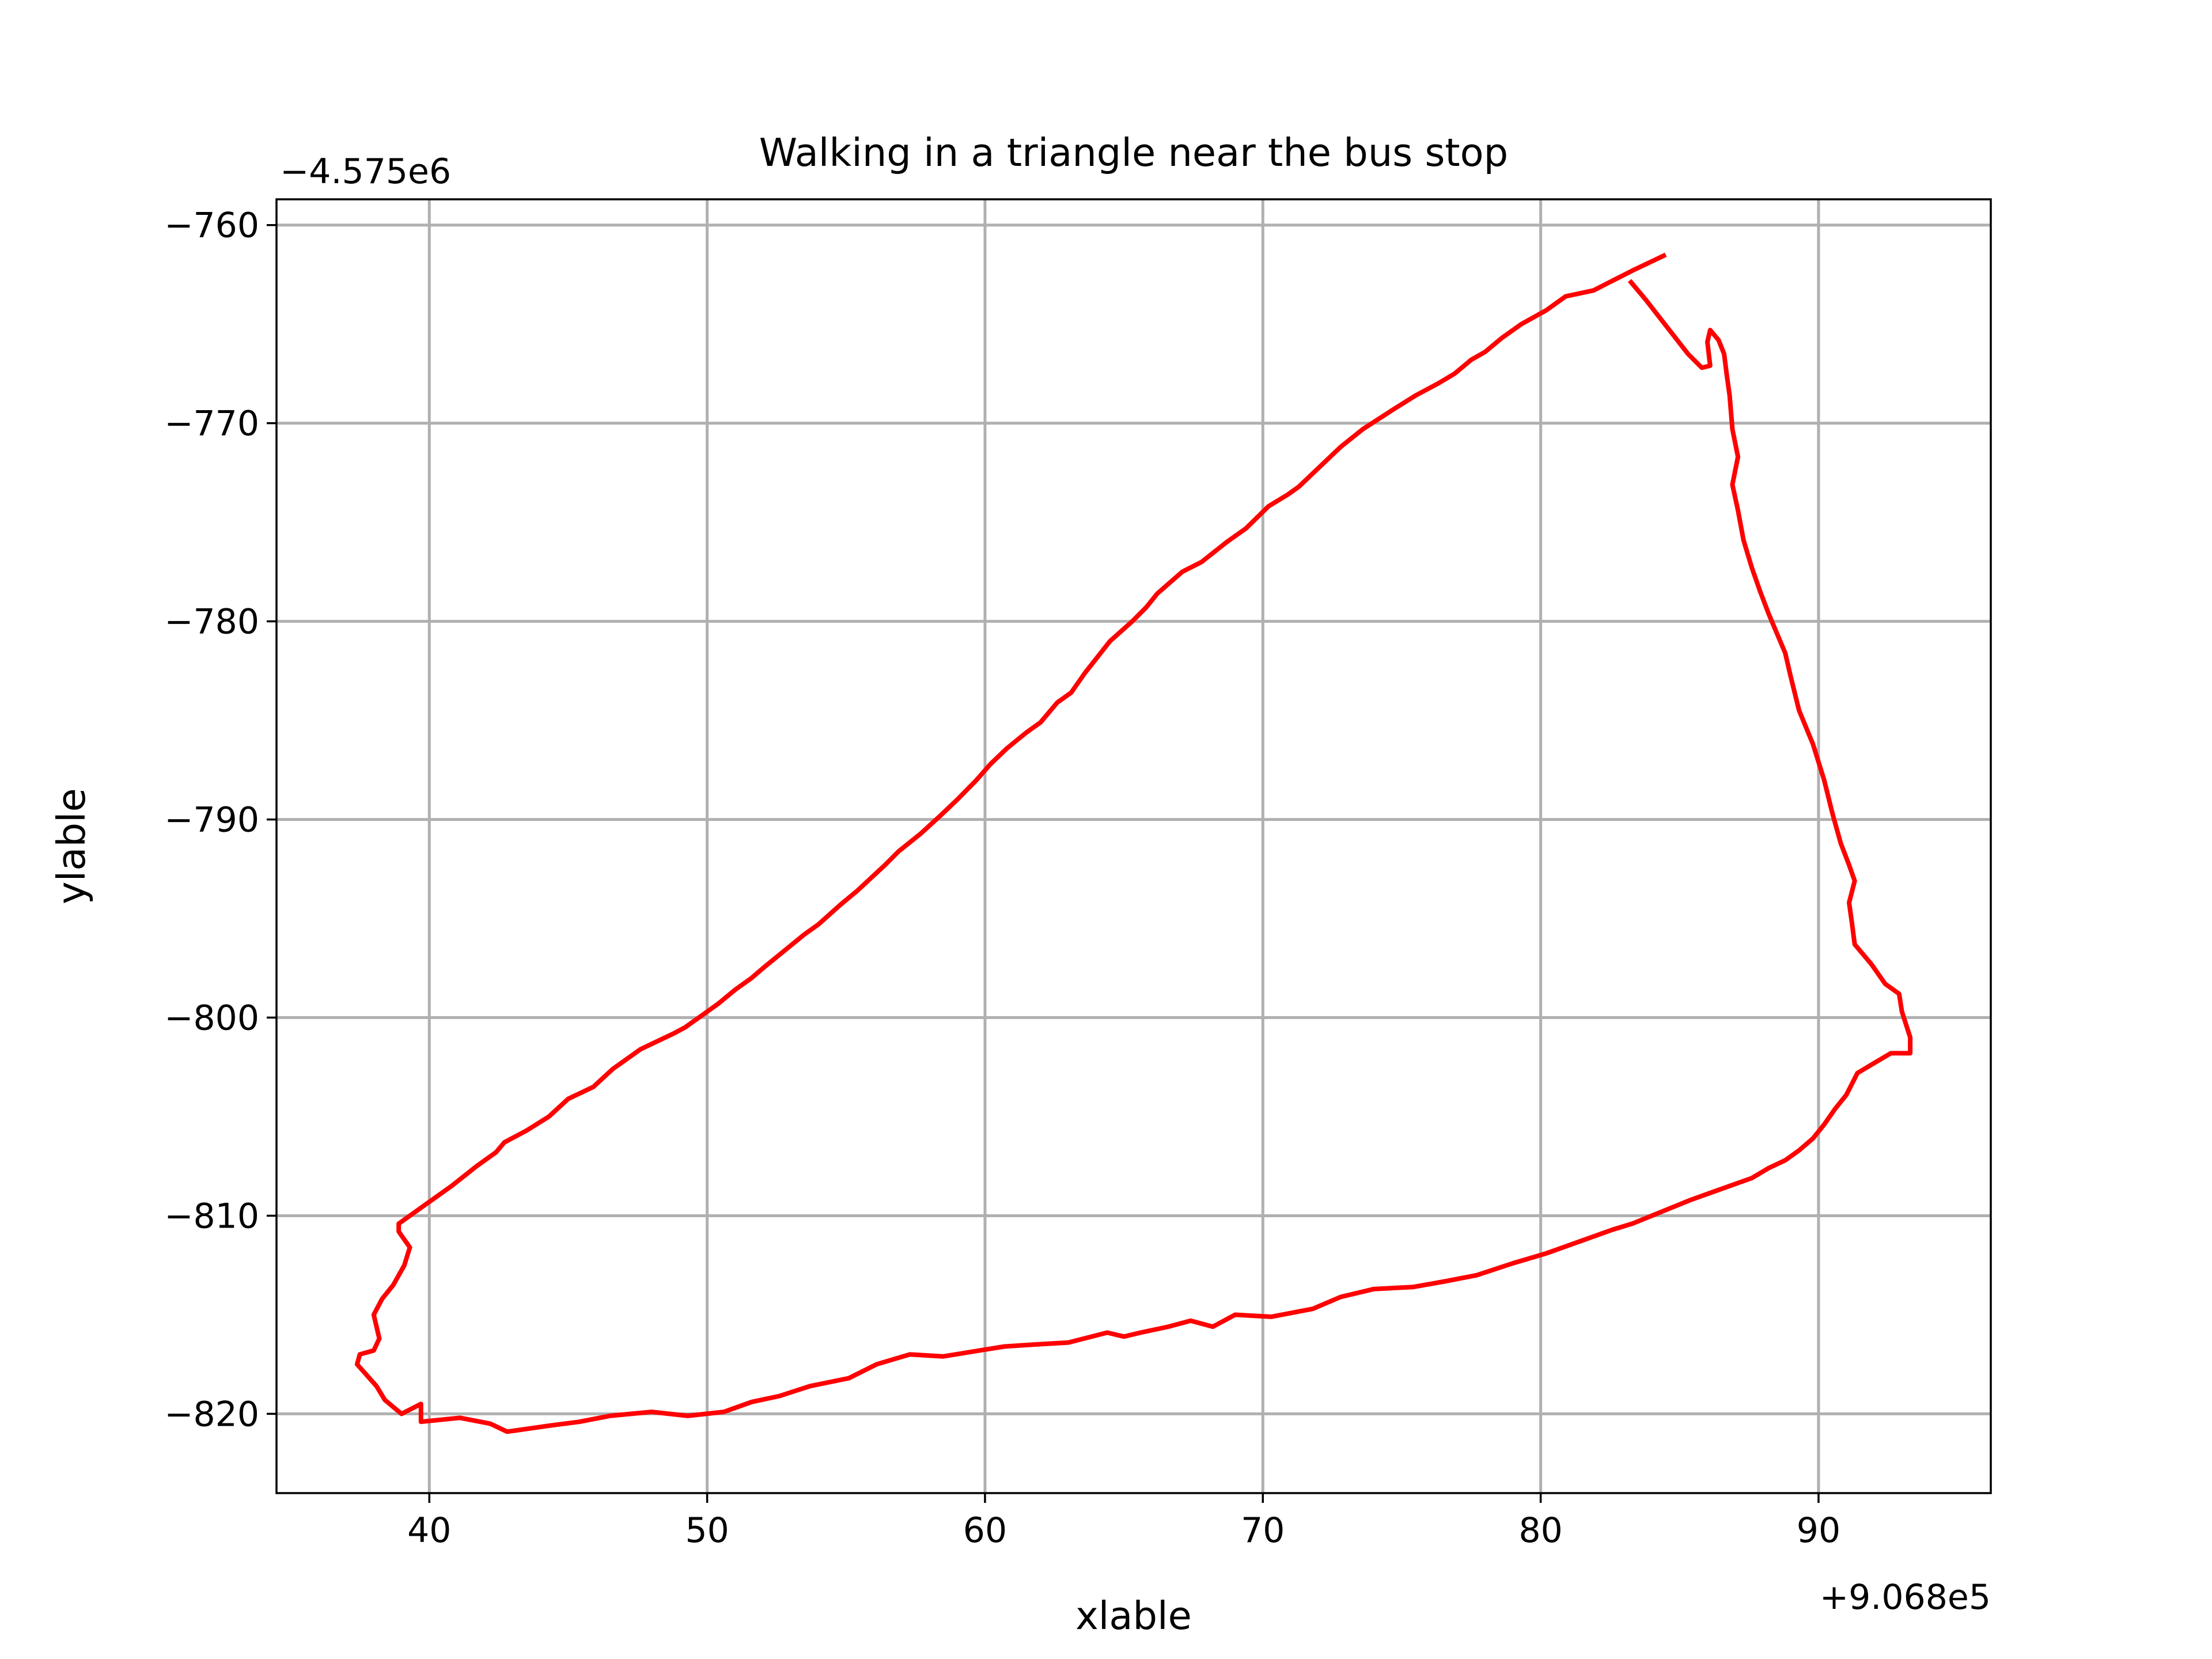 The image size is (2212, 1659). Describe the element at coordinates (211, 1018) in the screenshot. I see `y-tick-label: −800` at that location.